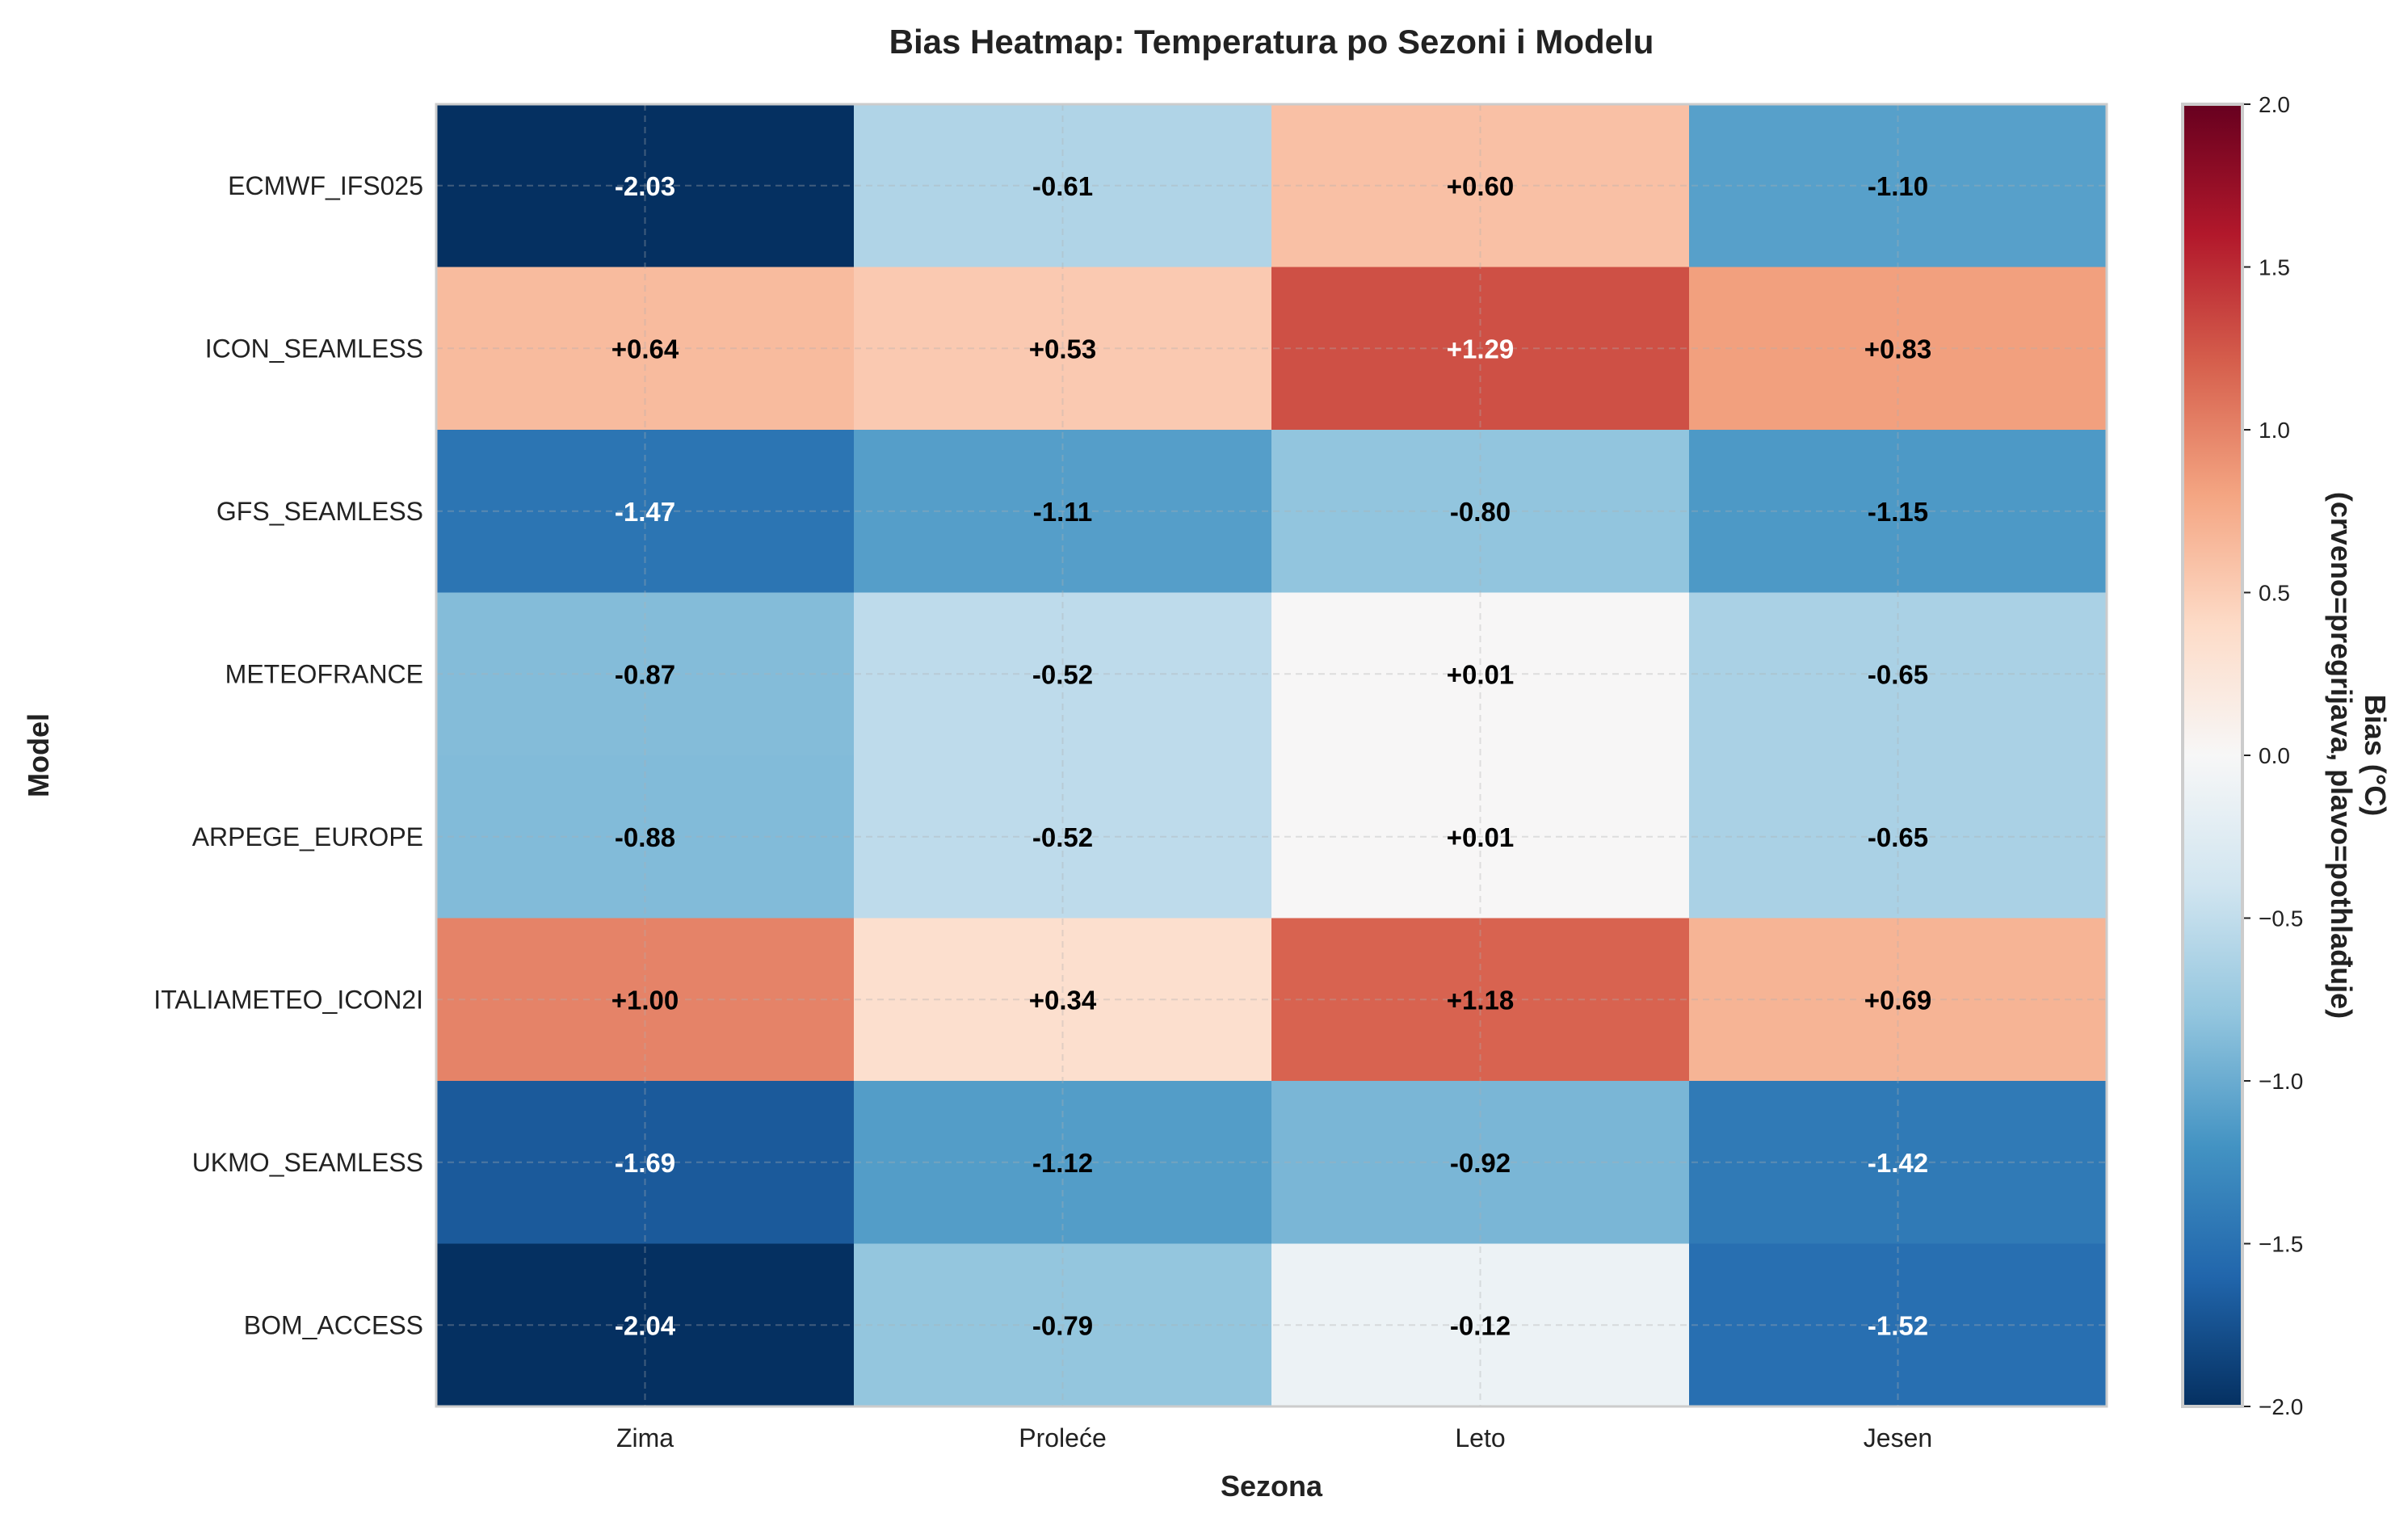 This screenshot has height=1526, width=2408. I want to click on colorbar-label-line1: Bias (°C), so click(2375, 755).